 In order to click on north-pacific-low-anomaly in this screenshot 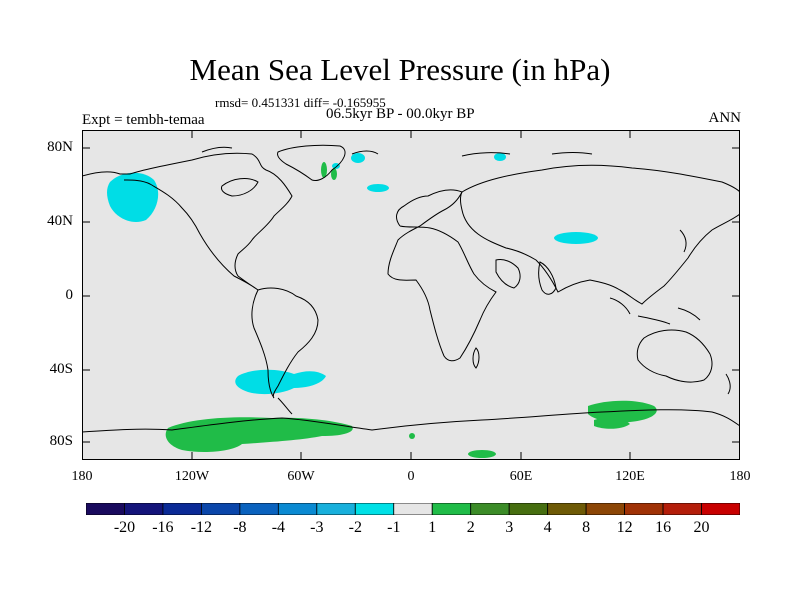, I will do `click(133, 197)`.